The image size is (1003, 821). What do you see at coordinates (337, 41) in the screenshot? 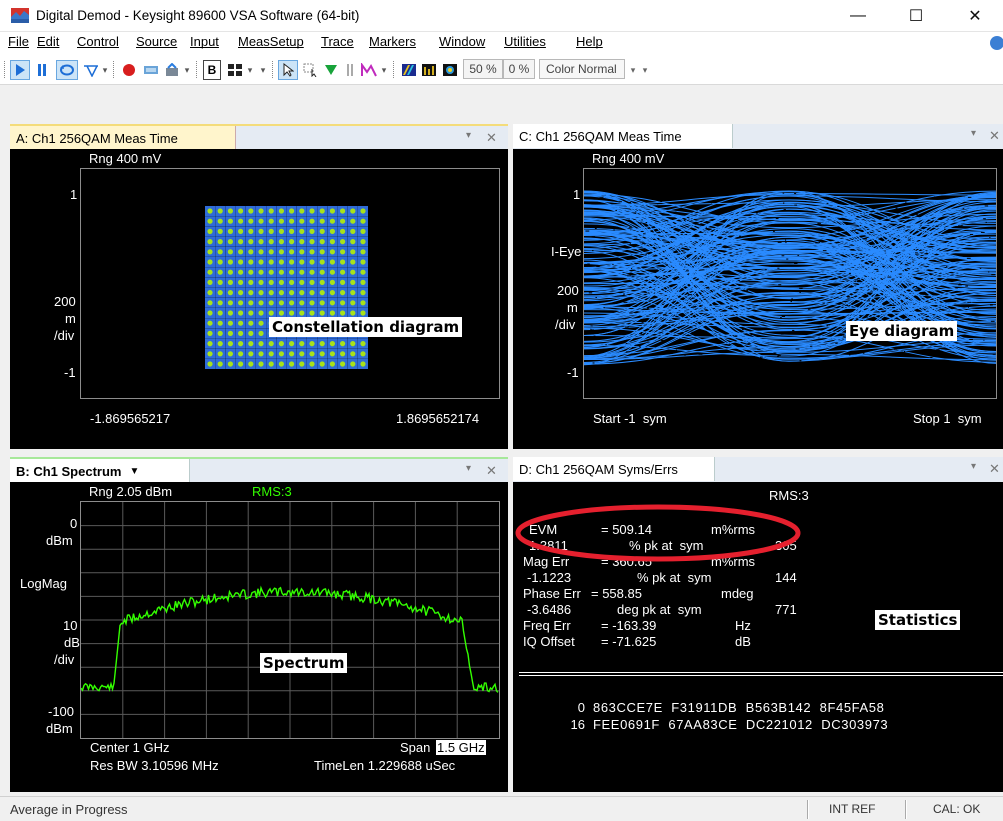
I see `menu-trace: Trace` at bounding box center [337, 41].